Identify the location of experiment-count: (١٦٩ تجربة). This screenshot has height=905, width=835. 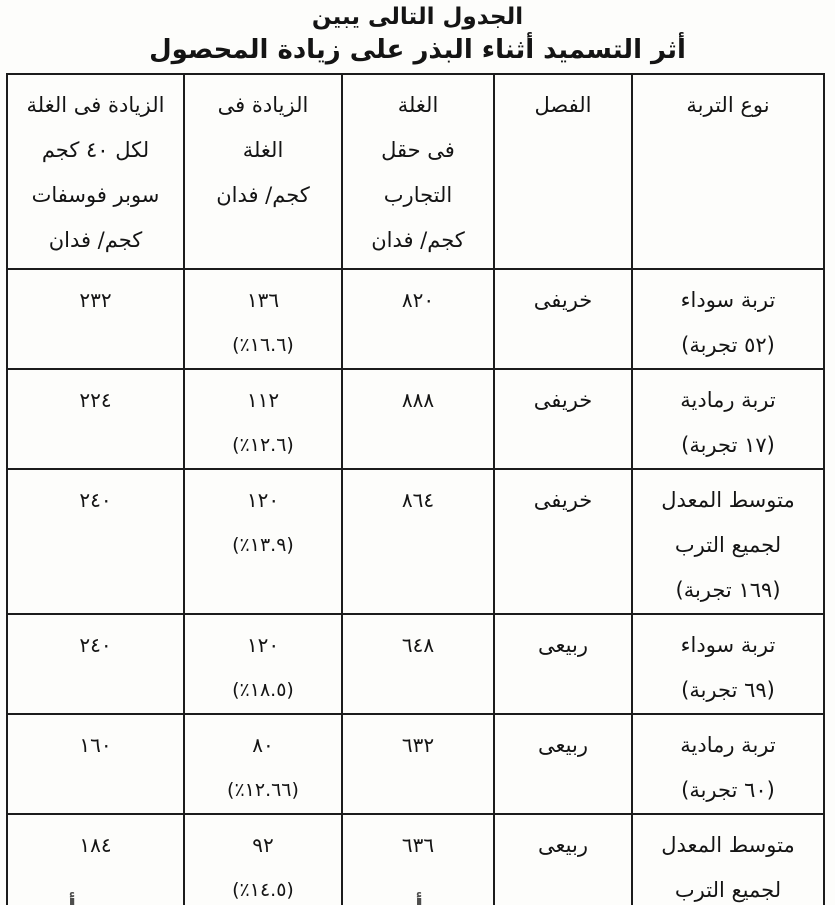
(728, 590).